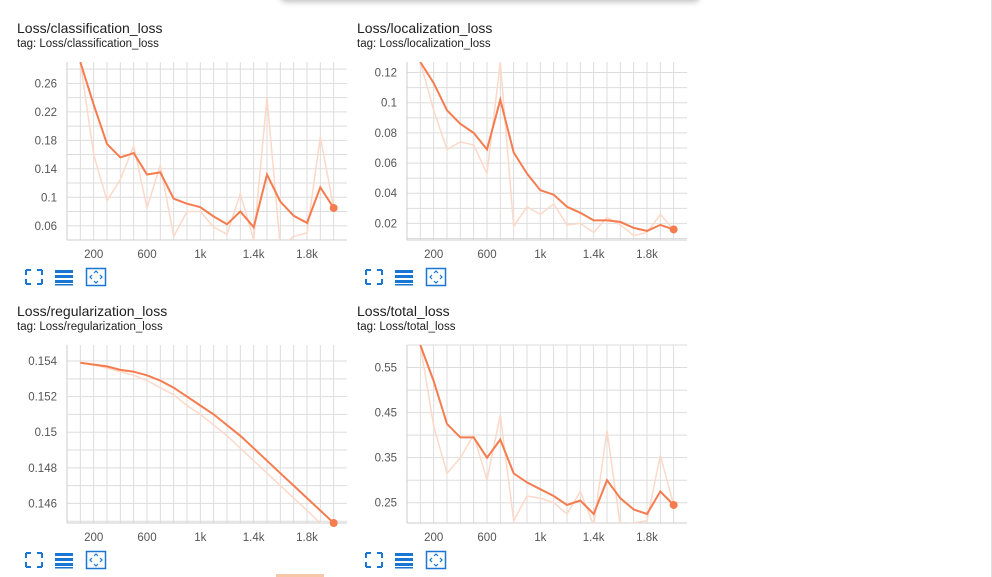 This screenshot has width=992, height=577. What do you see at coordinates (42, 362) in the screenshot?
I see `y-tick-label: 0.154` at bounding box center [42, 362].